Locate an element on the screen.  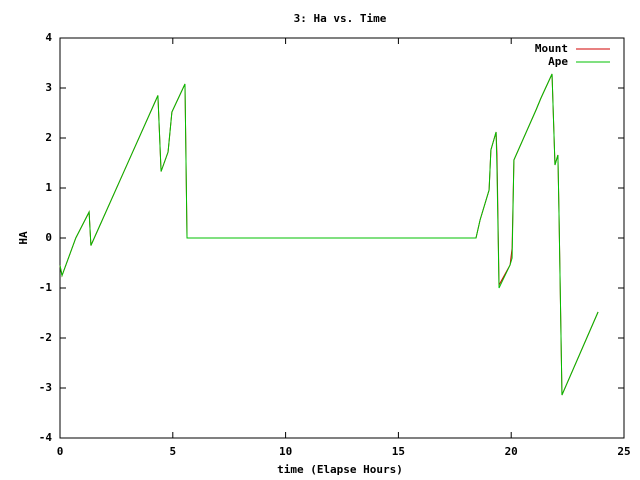
x-tick-label: 10 is located at coordinates (285, 451).